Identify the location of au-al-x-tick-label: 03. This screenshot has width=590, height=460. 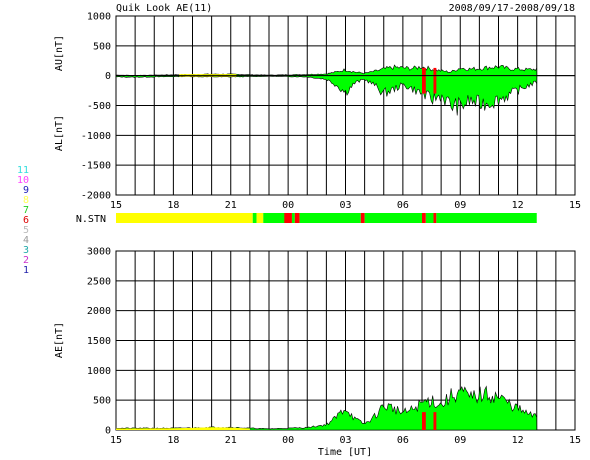
(345, 205).